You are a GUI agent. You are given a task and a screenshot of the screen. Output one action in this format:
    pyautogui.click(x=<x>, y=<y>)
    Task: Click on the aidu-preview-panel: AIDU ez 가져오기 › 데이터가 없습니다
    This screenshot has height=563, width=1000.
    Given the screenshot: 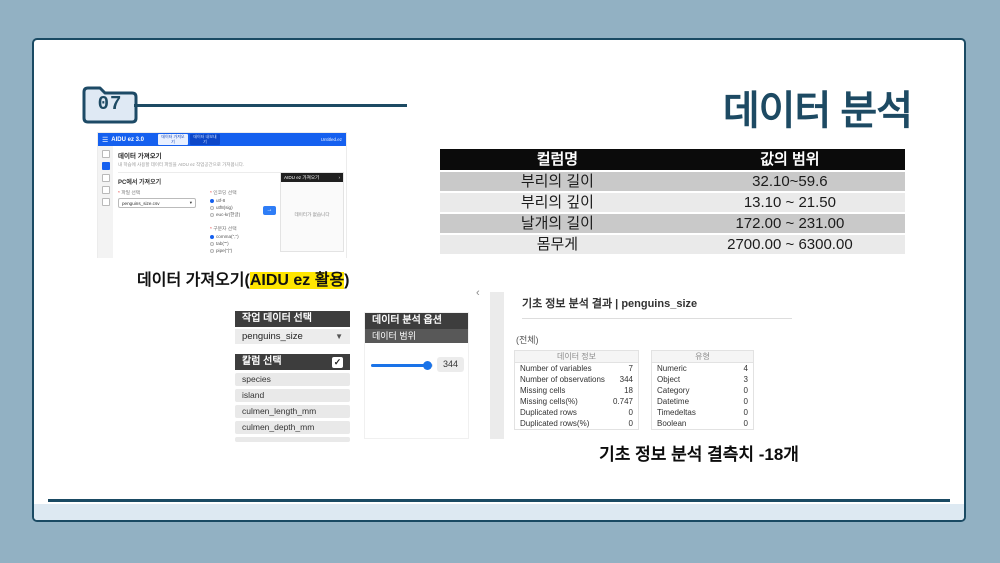 What is the action you would take?
    pyautogui.click(x=312, y=212)
    